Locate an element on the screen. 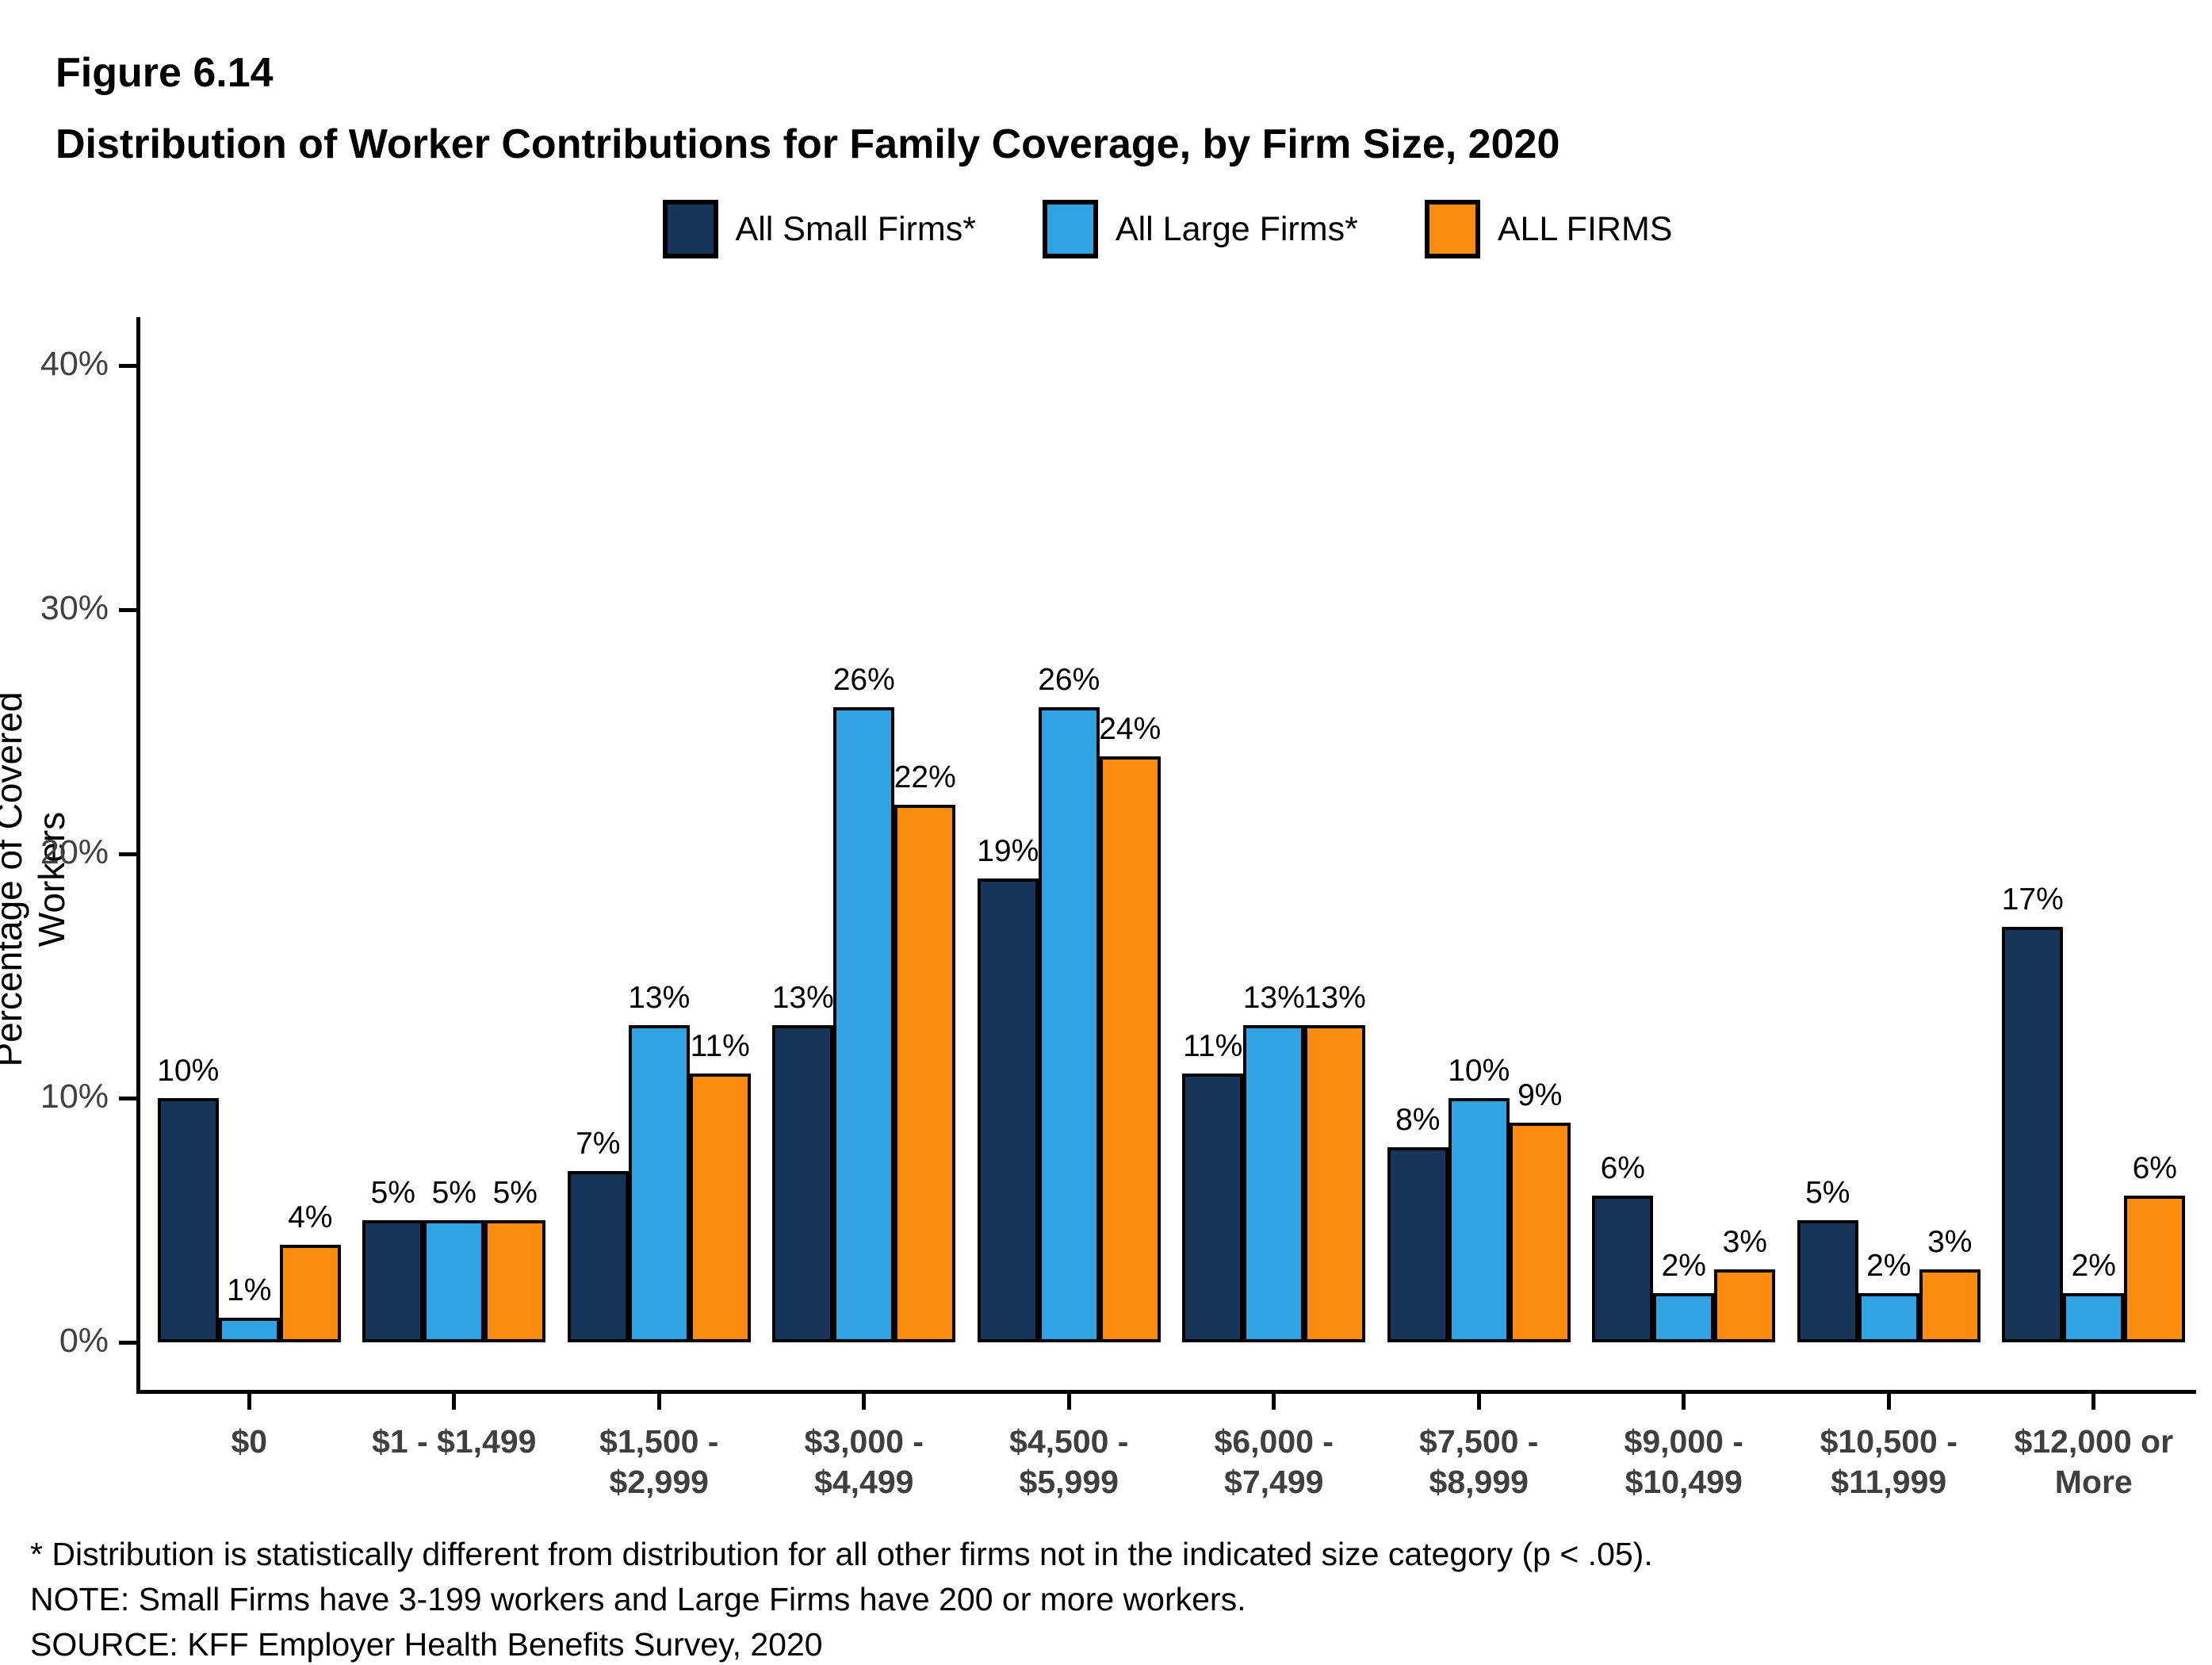 Image resolution: width=2212 pixels, height=1665 pixels. x-axis-category-label-line: $1,500 - is located at coordinates (659, 1441).